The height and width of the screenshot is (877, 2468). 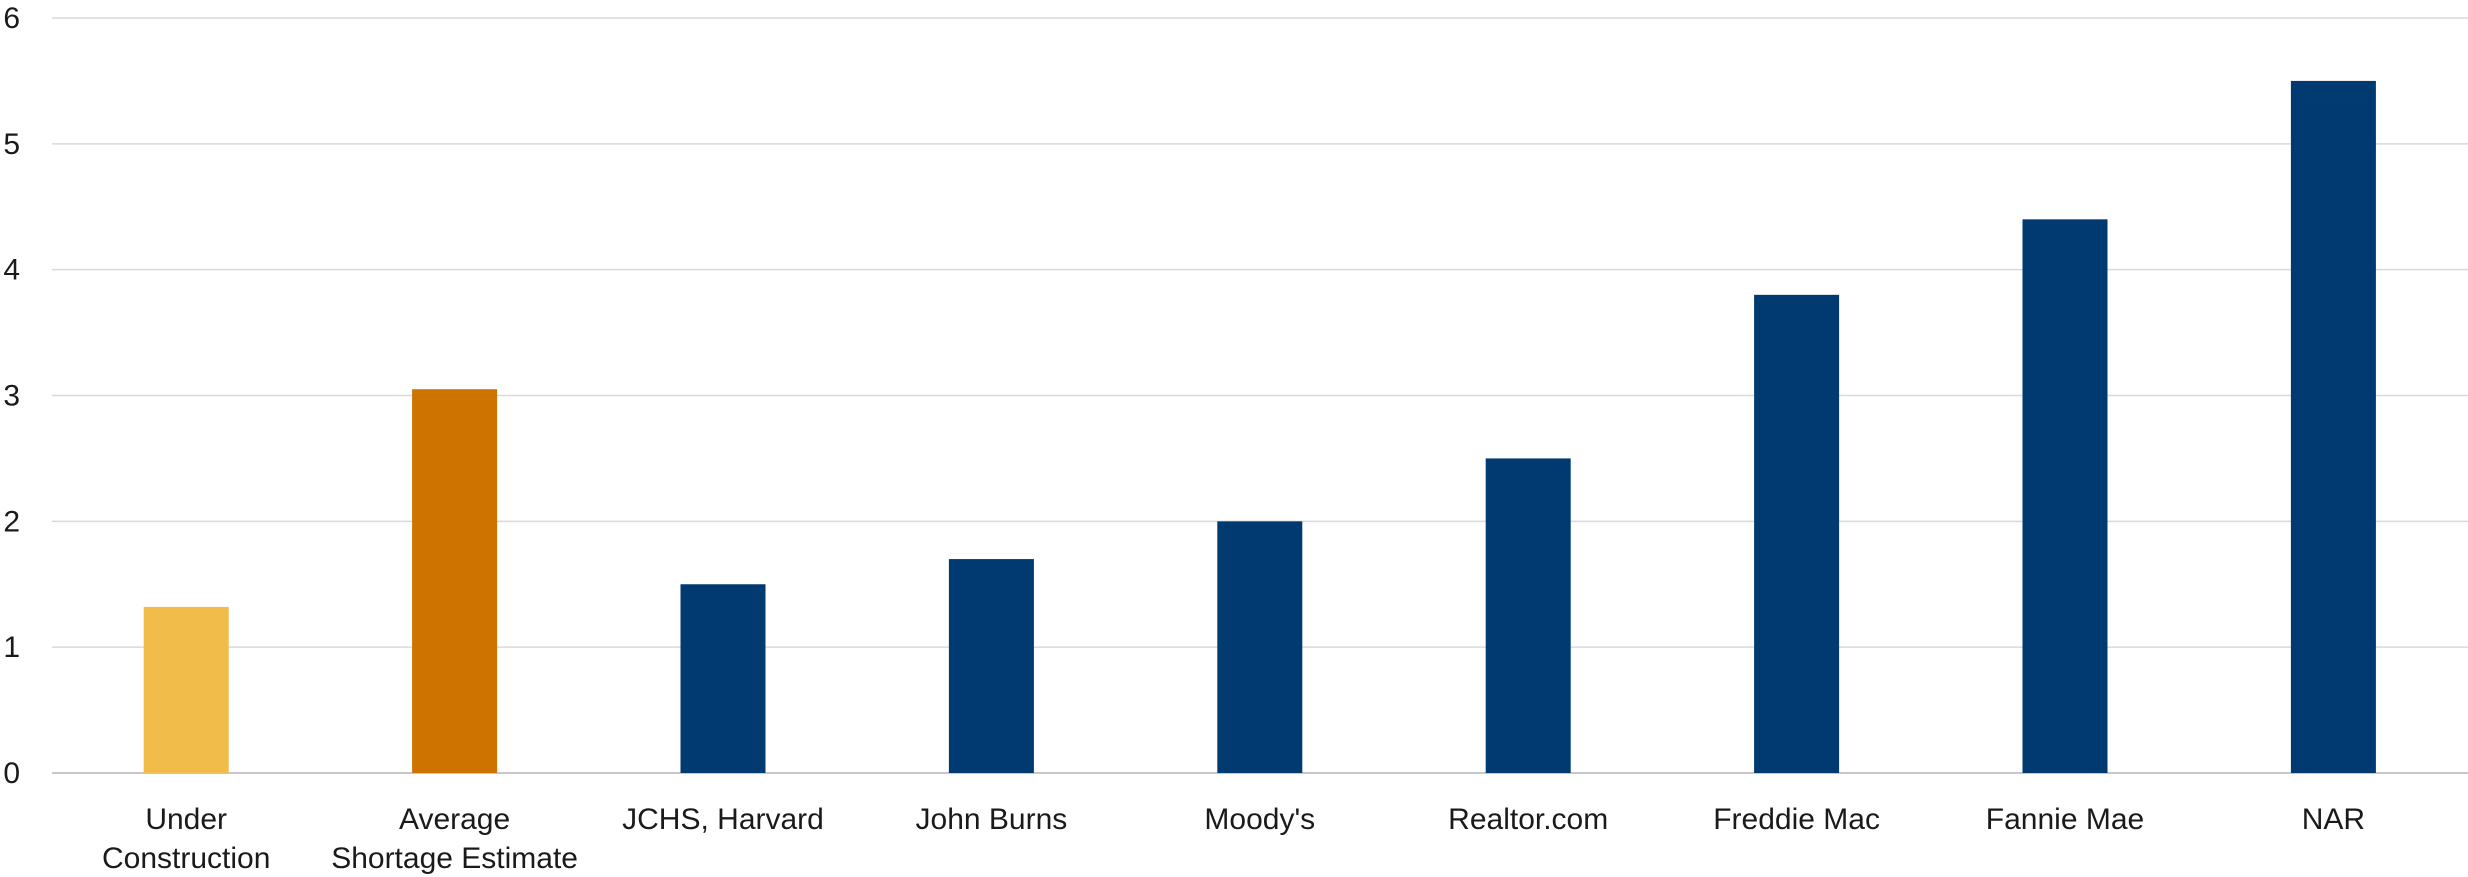 I want to click on x-category-label: Realtor.com, so click(x=1528, y=819).